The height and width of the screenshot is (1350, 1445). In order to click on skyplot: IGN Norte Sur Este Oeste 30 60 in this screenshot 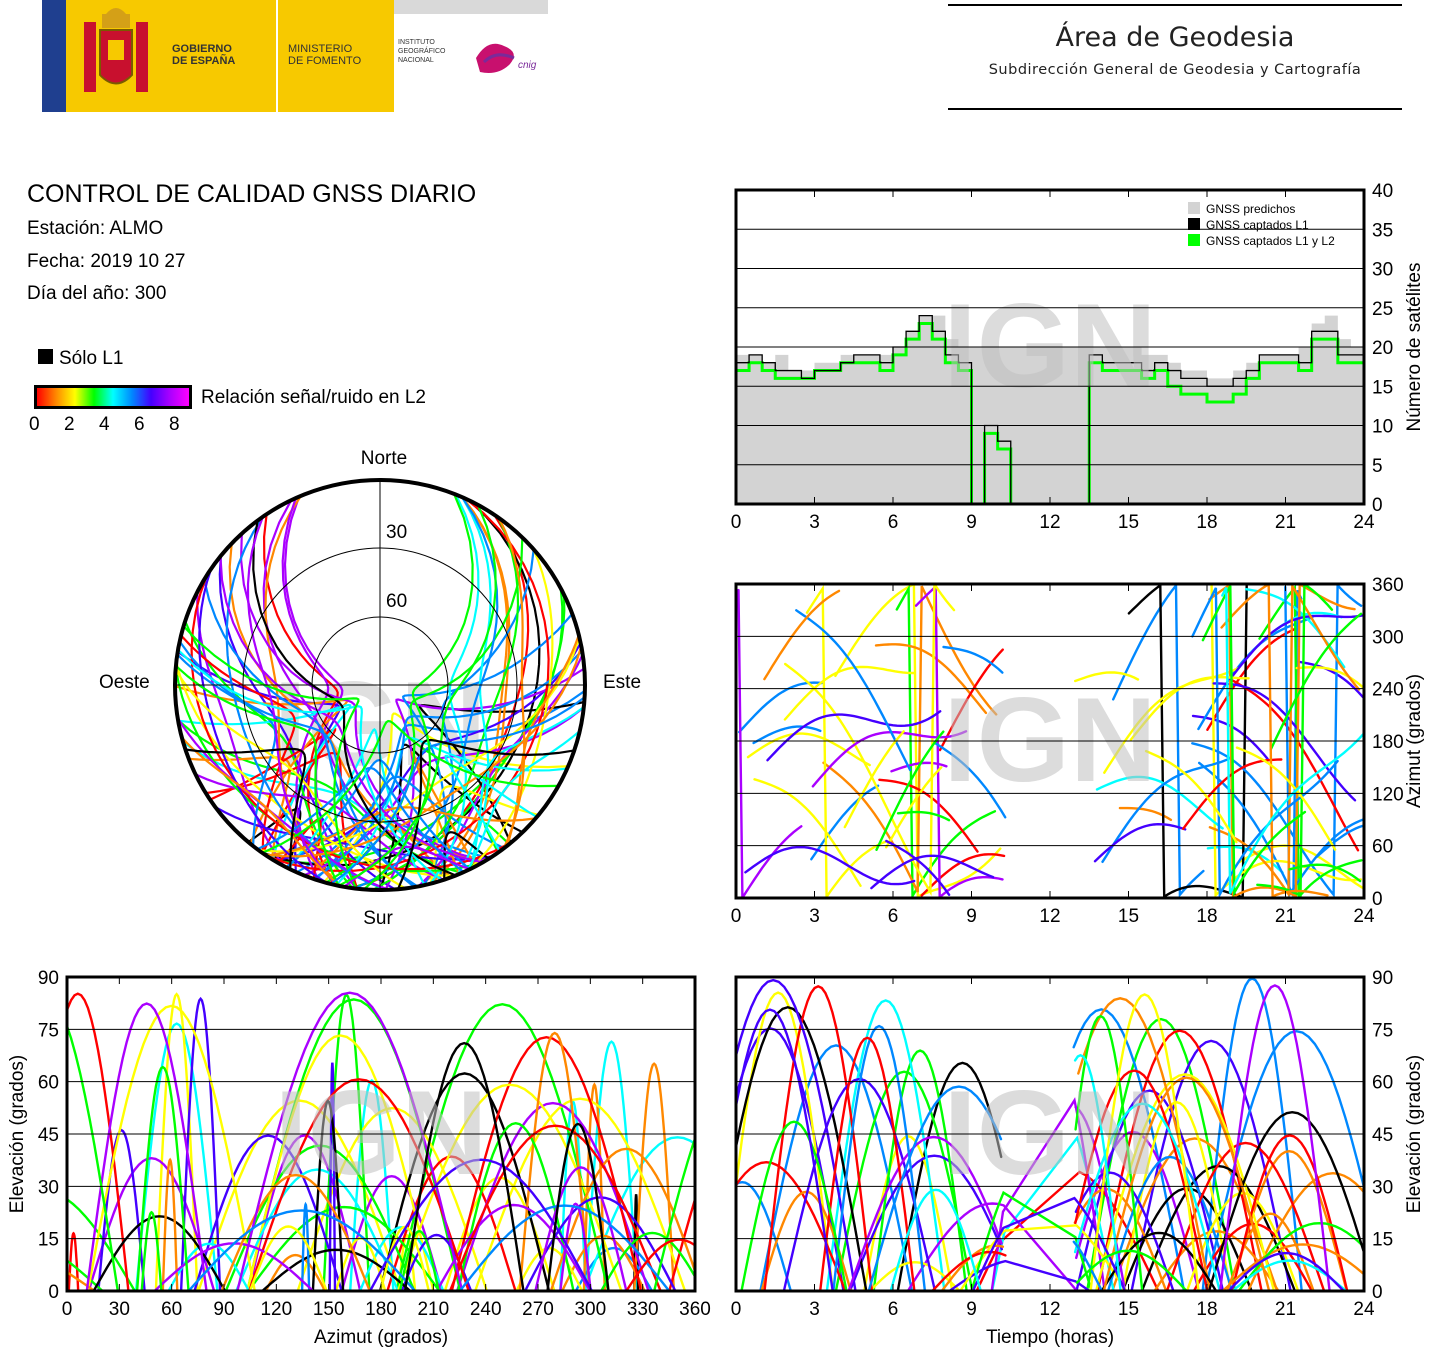, I will do `click(370, 688)`.